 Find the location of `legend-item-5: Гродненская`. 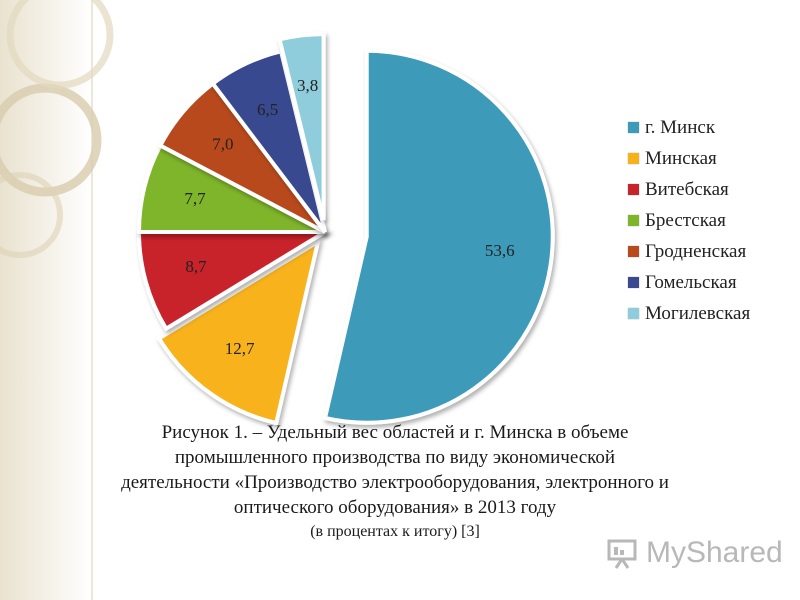

legend-item-5: Гродненская is located at coordinates (689, 251).